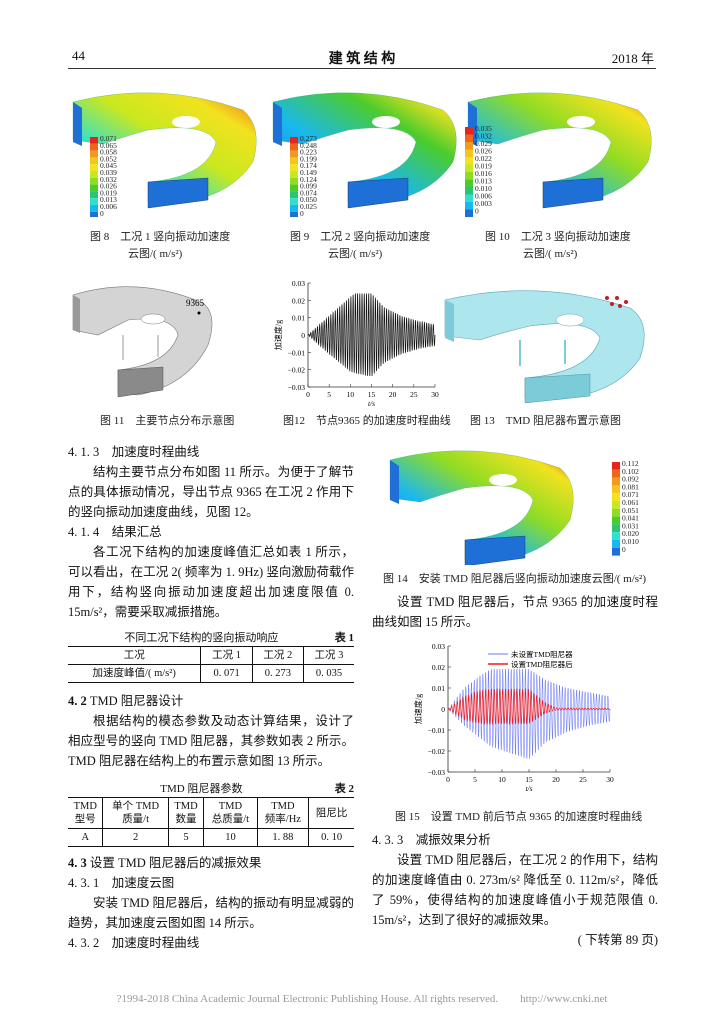  Describe the element at coordinates (186, 122) in the screenshot. I see `deck-opening` at that location.